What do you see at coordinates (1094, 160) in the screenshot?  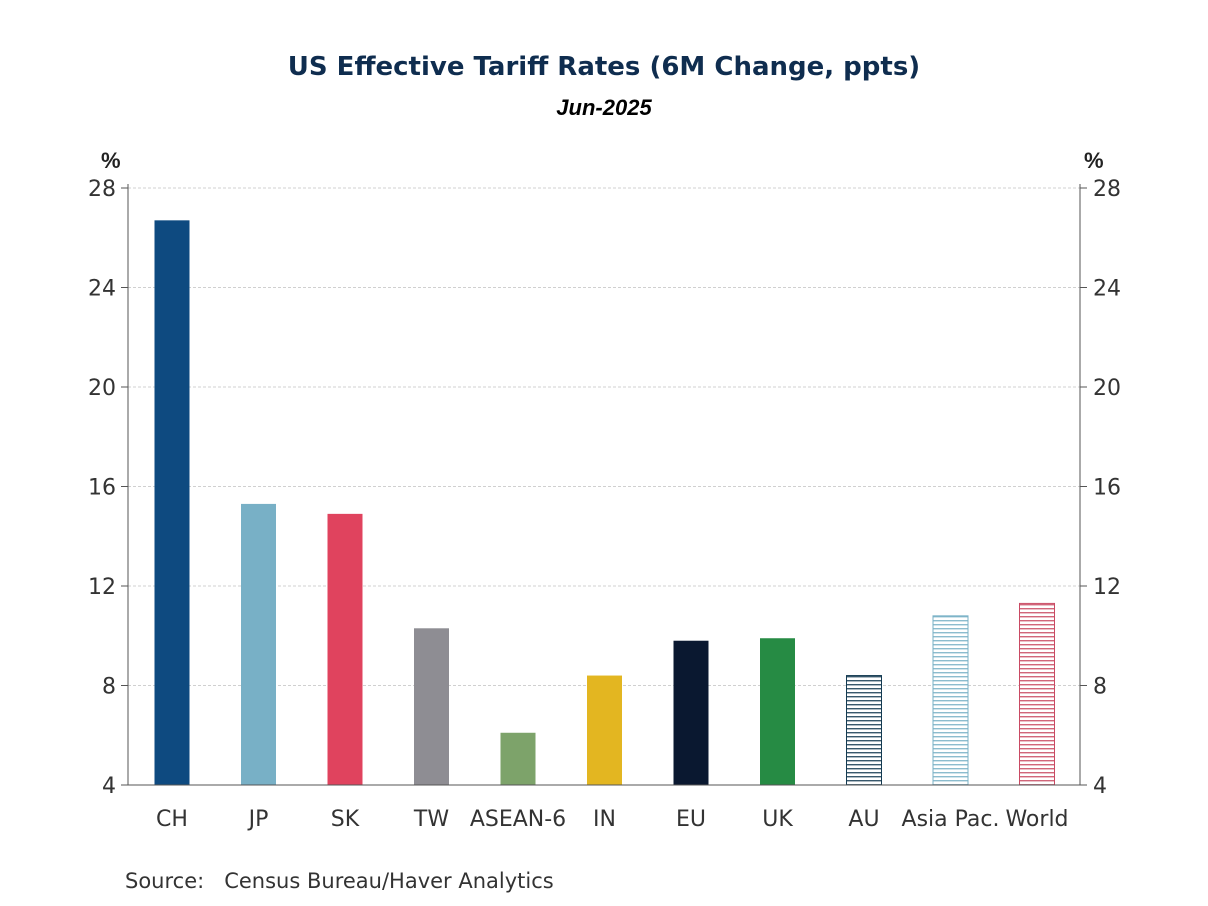 I see `right-axis-unit: %` at bounding box center [1094, 160].